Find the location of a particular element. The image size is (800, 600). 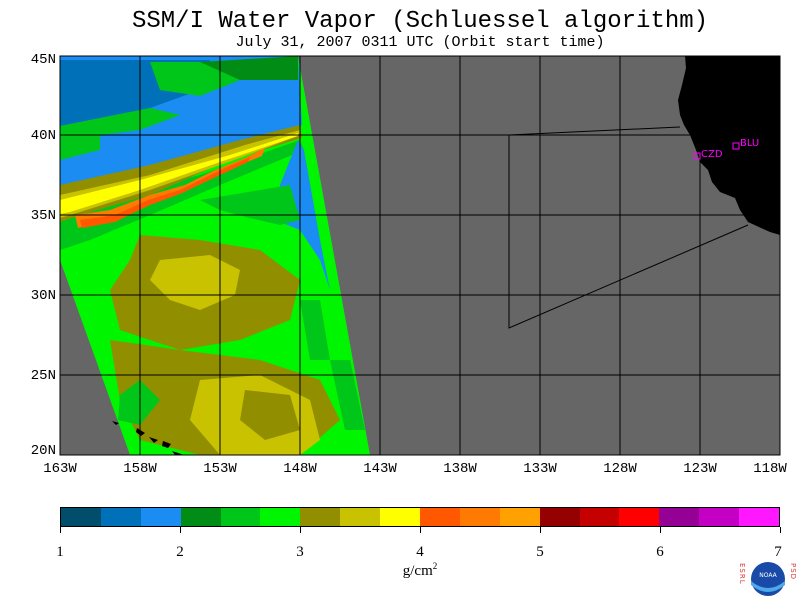

lon-label: 138W is located at coordinates (460, 469).